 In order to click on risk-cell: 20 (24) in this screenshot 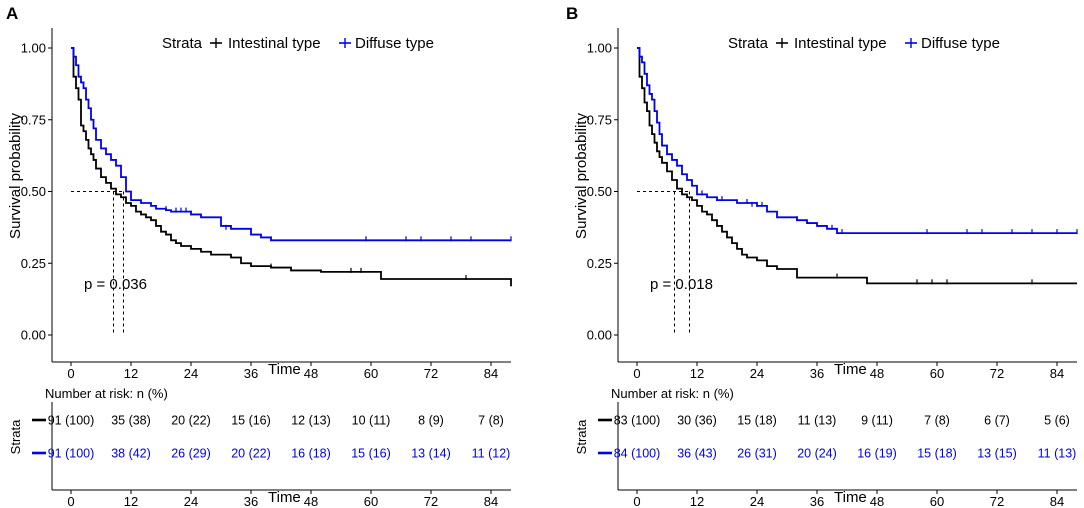, I will do `click(817, 454)`.